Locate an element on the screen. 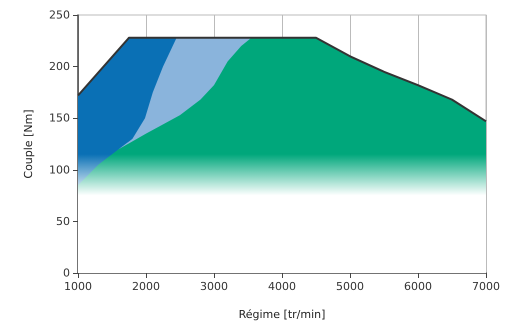 Image resolution: width=513 pixels, height=326 pixels. y-tick-label: 250 is located at coordinates (59, 15).